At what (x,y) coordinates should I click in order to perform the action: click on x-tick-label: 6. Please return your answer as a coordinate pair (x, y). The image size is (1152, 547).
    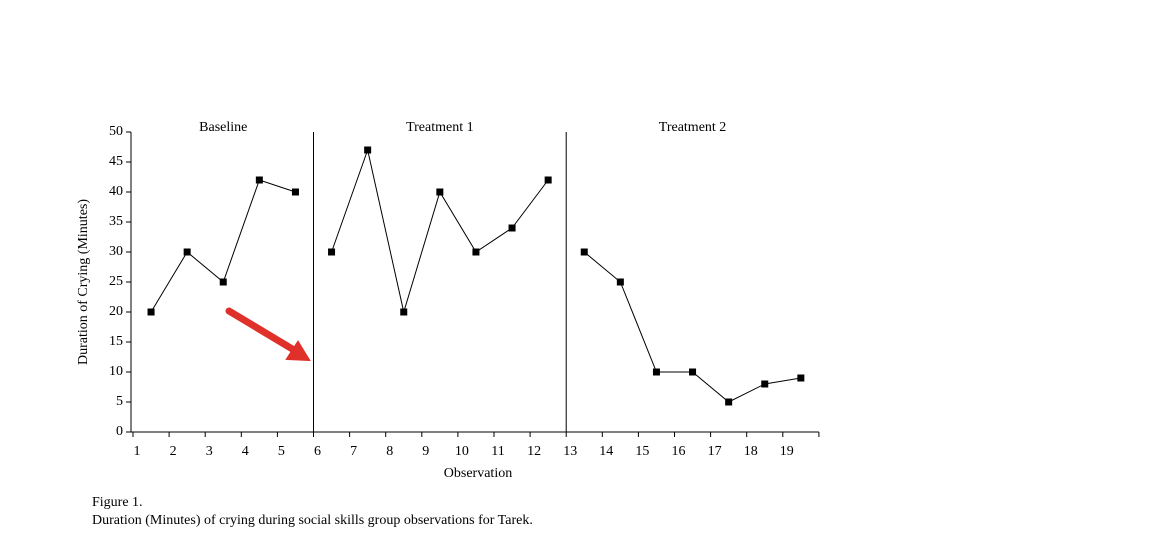
    Looking at the image, I should click on (317, 451).